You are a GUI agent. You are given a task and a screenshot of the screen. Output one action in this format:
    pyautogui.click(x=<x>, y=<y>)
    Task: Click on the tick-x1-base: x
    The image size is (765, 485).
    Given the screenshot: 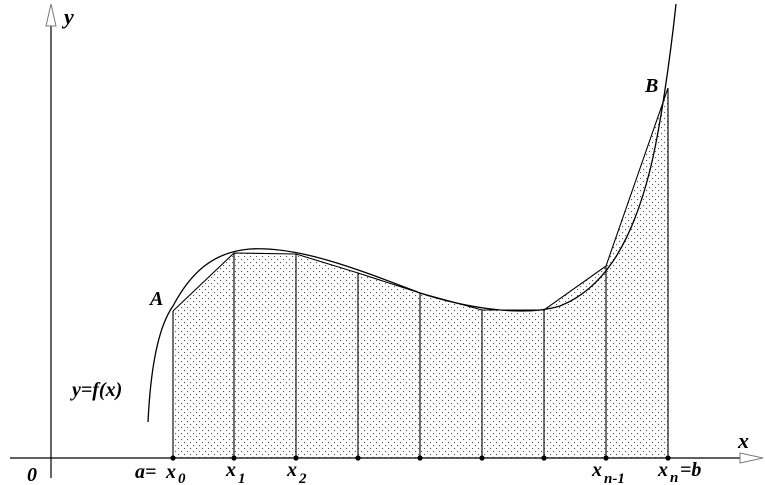 What is the action you would take?
    pyautogui.click(x=230, y=470)
    